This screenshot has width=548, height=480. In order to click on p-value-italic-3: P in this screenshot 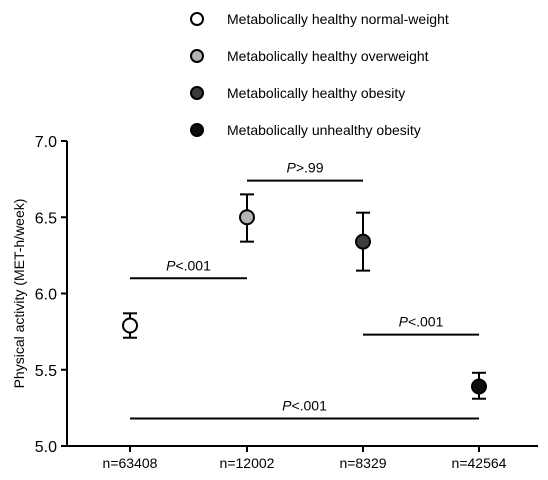, I will do `click(404, 322)`.